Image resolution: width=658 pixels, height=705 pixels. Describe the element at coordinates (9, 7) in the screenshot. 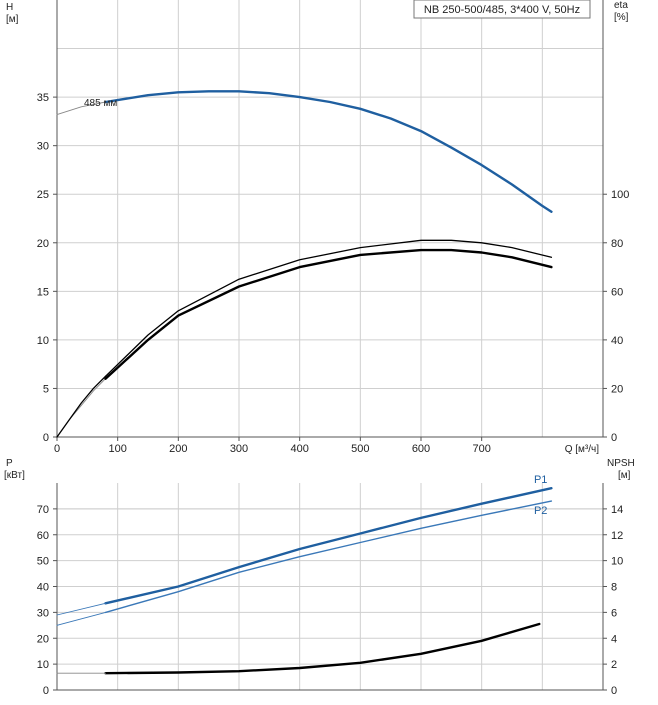

I see `y-axis-title-left: H` at that location.